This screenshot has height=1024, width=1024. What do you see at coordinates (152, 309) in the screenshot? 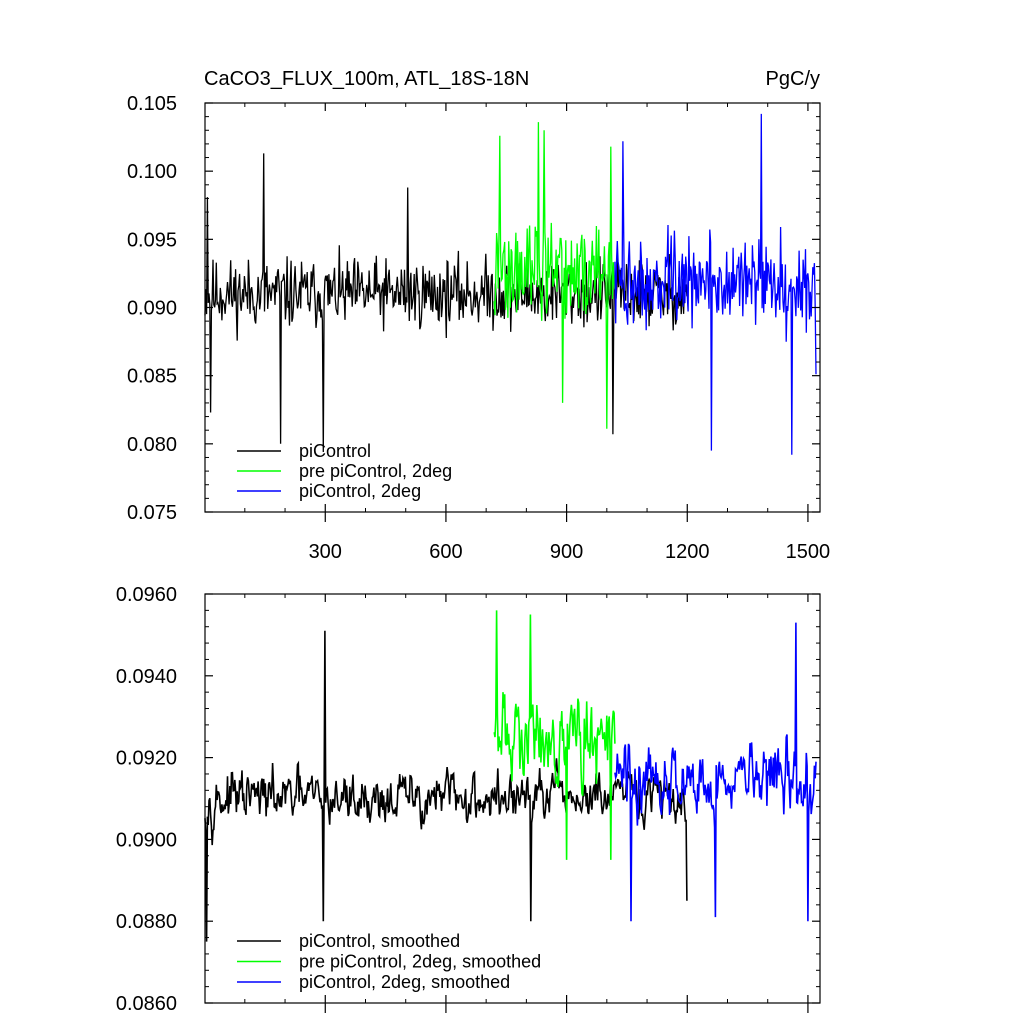
I see `y-tick-label: 0.090` at bounding box center [152, 309].